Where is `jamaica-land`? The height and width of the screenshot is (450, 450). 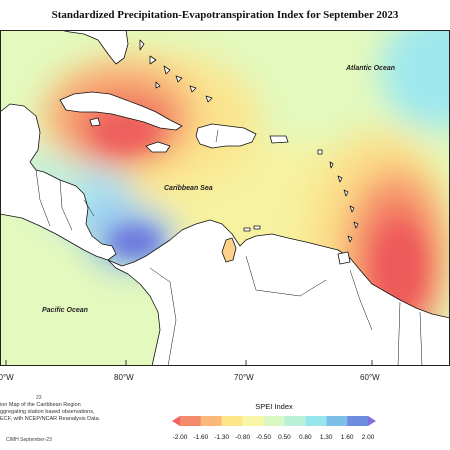
jamaica-land is located at coordinates (158, 147).